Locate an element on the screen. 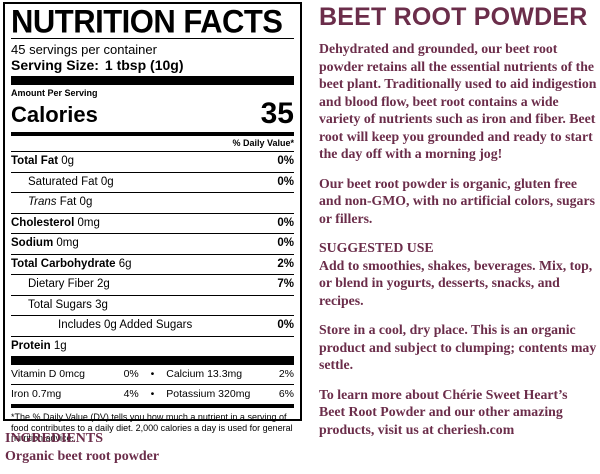 This screenshot has height=474, width=600. ingredients-heading: INGREDIENTS is located at coordinates (54, 438).